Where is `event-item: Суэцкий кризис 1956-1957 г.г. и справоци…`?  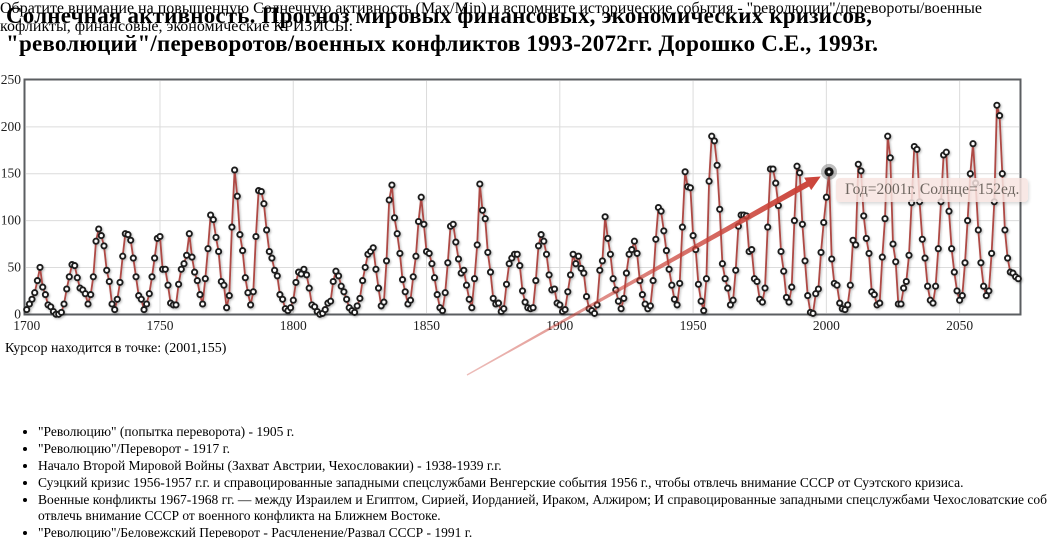 event-item: Суэцкий кризис 1956-1957 г.г. и справоци… is located at coordinates (542, 483).